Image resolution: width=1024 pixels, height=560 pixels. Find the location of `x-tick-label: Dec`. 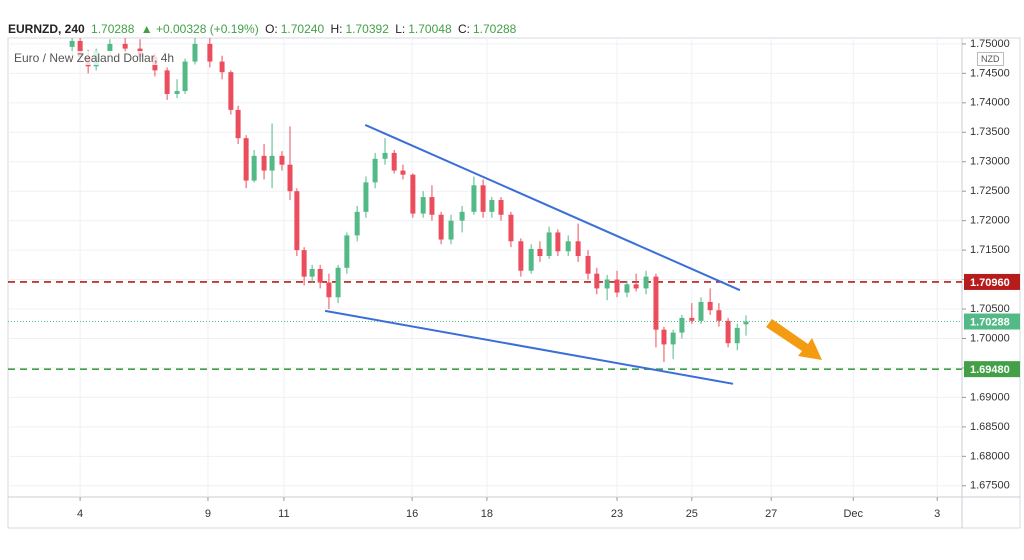

x-tick-label: Dec is located at coordinates (853, 514).